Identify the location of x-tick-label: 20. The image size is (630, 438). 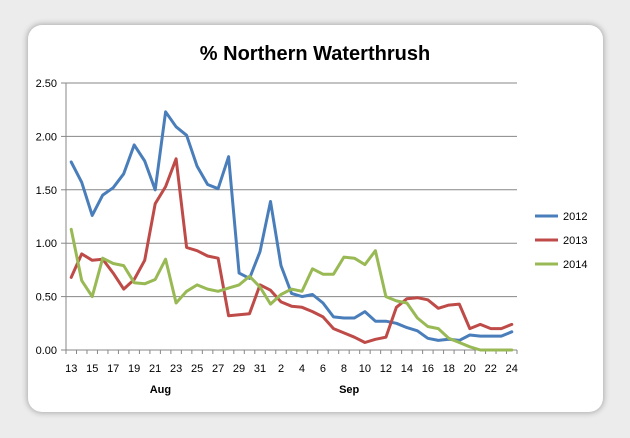
(470, 369).